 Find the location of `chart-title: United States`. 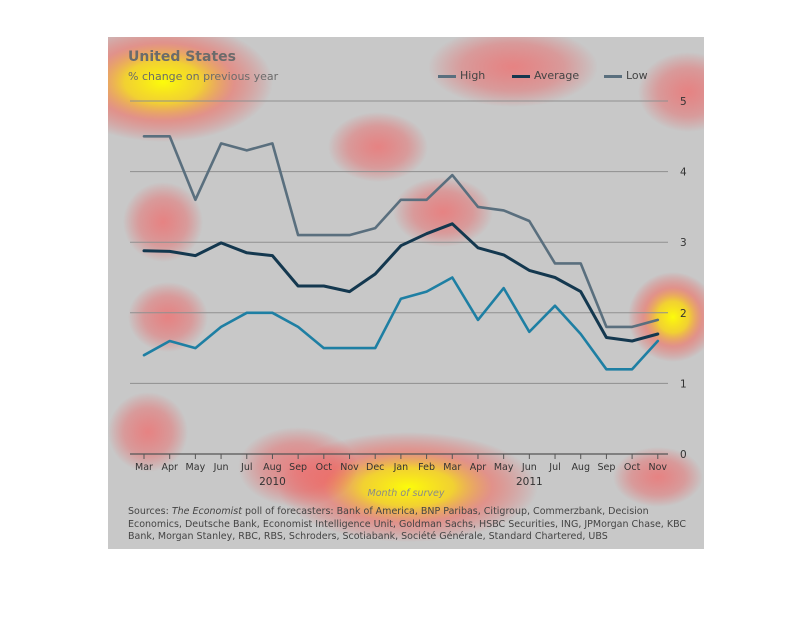

chart-title: United States is located at coordinates (182, 57).